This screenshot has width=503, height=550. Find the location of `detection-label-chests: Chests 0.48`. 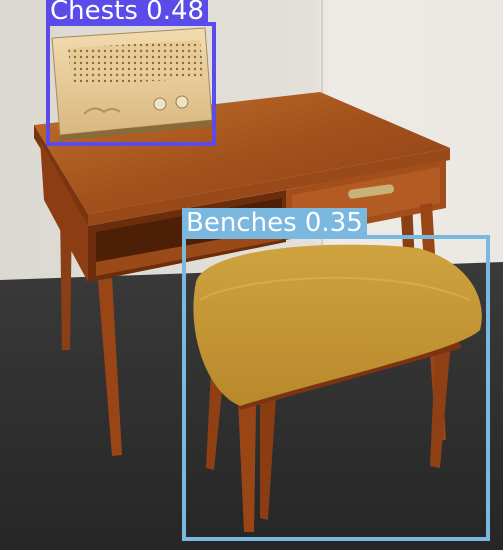

detection-label-chests: Chests 0.48 is located at coordinates (127, 13).